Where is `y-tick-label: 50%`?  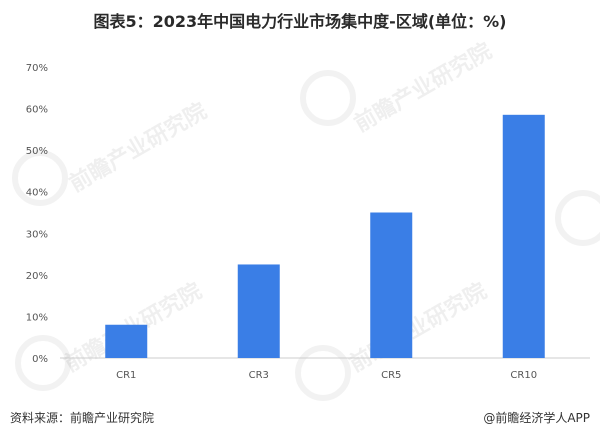 y-tick-label: 50% is located at coordinates (37, 151).